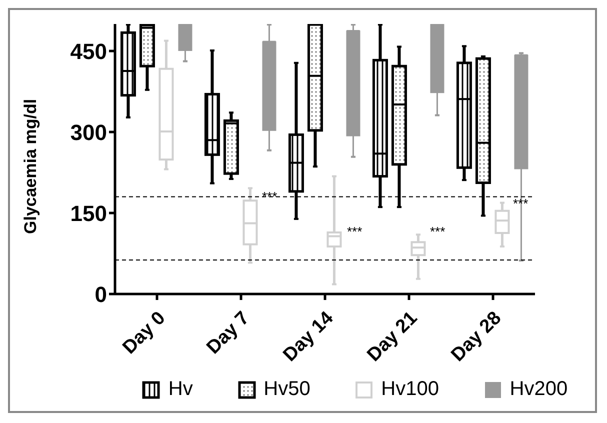 The image size is (607, 423). What do you see at coordinates (30, 166) in the screenshot?
I see `y-axis-title: Glycaemia mg/dl` at bounding box center [30, 166].